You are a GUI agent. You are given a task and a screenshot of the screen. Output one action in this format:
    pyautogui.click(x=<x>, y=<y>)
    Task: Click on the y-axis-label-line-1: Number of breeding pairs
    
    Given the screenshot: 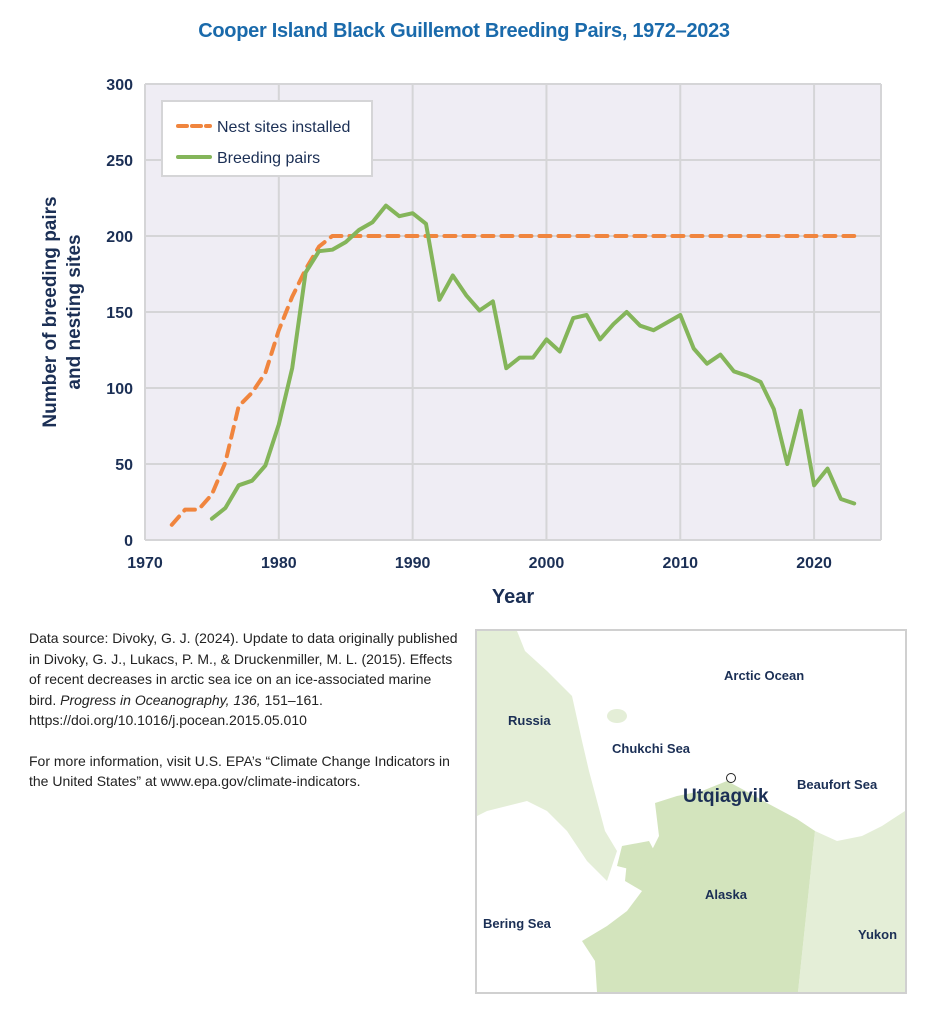 What is the action you would take?
    pyautogui.click(x=50, y=311)
    